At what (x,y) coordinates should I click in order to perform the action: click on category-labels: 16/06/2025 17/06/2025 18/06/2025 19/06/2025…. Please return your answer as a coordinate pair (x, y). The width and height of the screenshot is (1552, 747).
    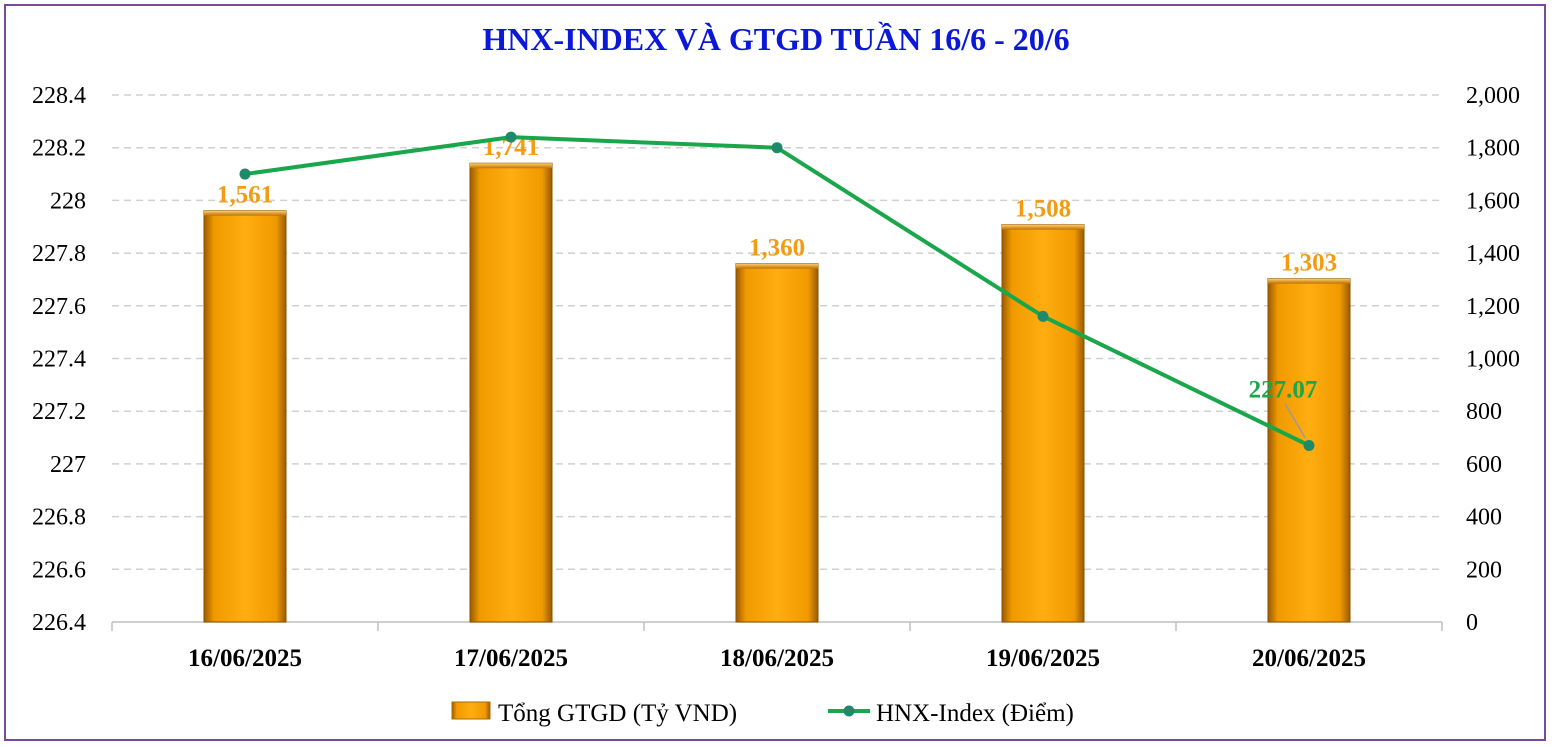
    Looking at the image, I should click on (777, 658).